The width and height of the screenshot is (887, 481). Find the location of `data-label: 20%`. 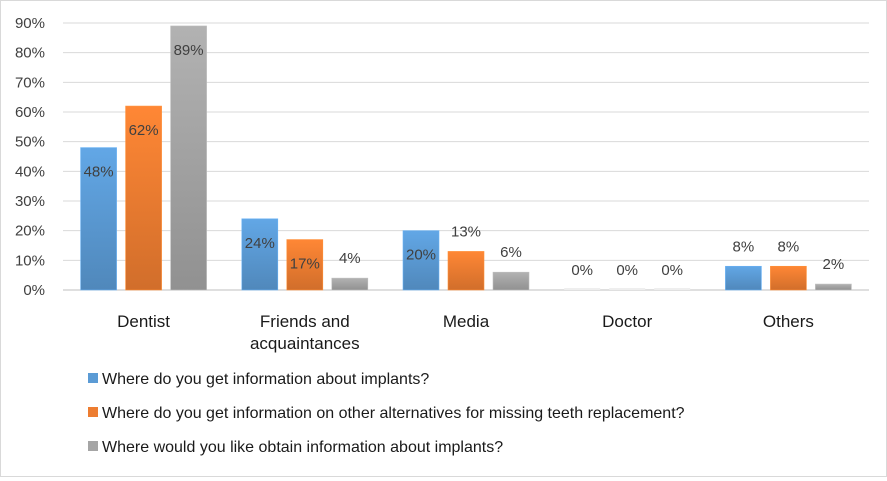

data-label: 20% is located at coordinates (421, 255).